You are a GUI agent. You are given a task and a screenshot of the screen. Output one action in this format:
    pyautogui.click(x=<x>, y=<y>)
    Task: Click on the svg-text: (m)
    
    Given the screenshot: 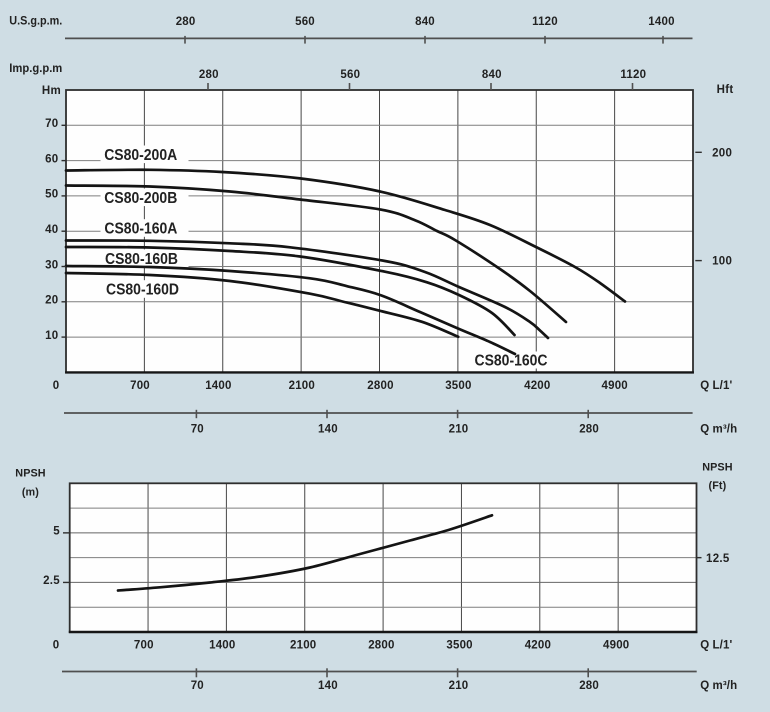 What is the action you would take?
    pyautogui.click(x=30, y=493)
    